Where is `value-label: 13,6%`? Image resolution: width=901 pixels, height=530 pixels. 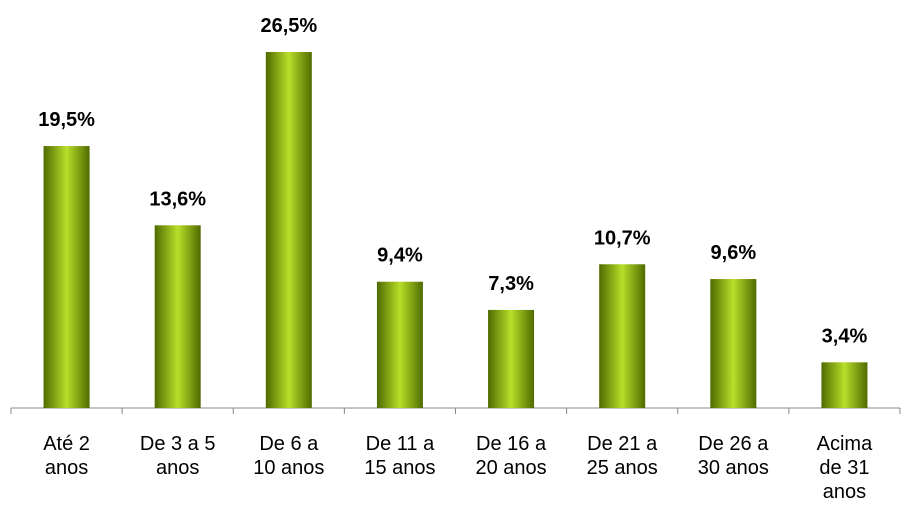
value-label: 13,6% is located at coordinates (177, 199).